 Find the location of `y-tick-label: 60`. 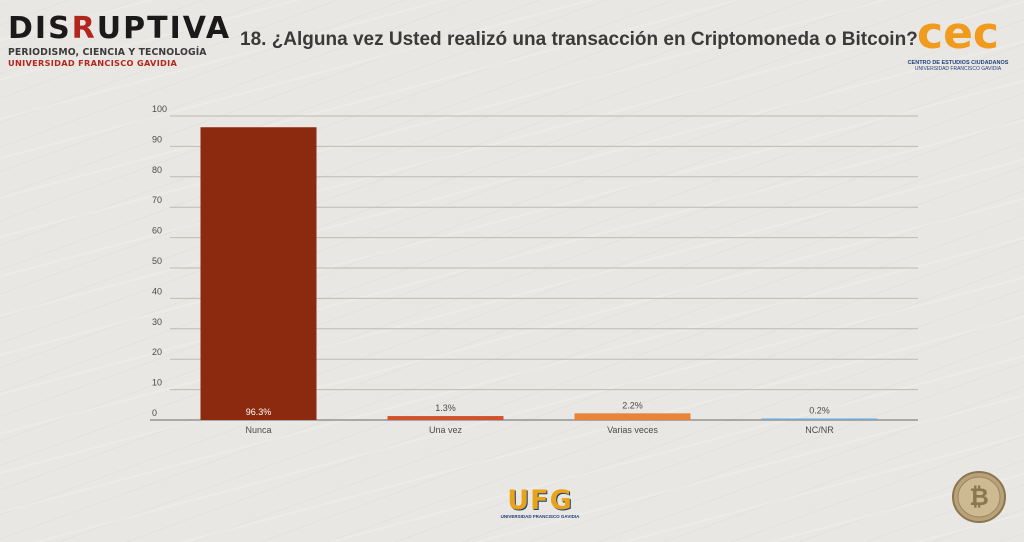

y-tick-label: 60 is located at coordinates (157, 231).